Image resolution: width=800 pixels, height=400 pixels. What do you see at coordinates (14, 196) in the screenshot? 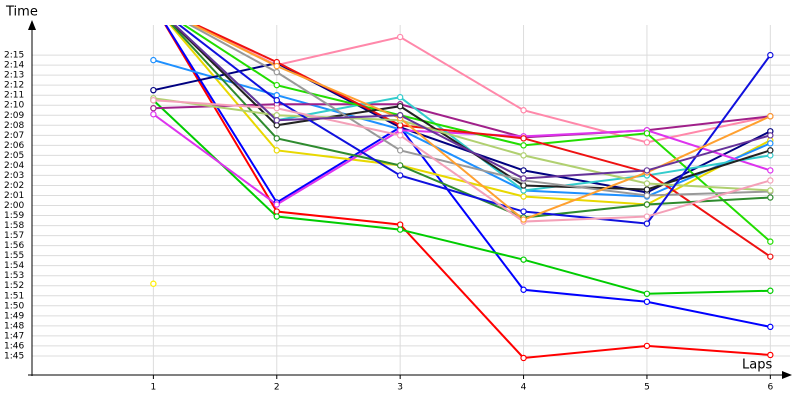
I see `y-tick-label: 2:01` at bounding box center [14, 196].